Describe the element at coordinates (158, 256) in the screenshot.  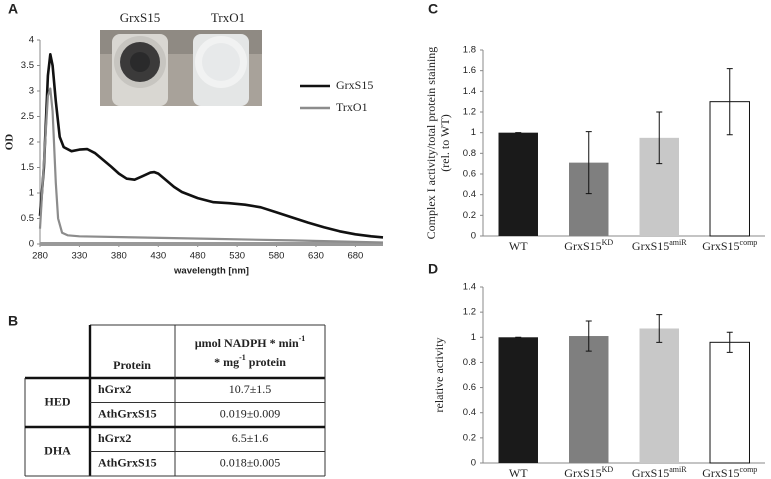
I see `x-tick-label: 430` at that location.